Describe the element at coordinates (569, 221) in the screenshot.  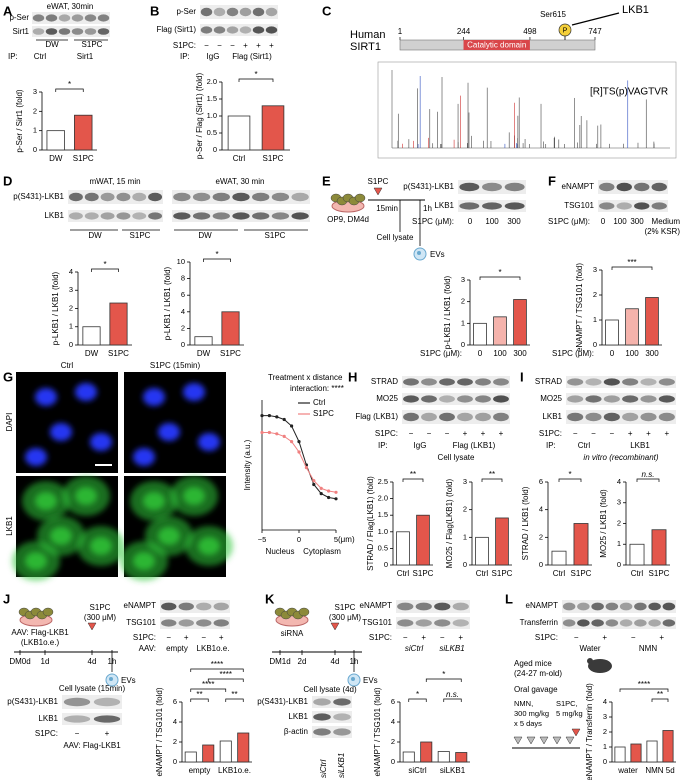
I see `label: S1PC (μM):` at that location.